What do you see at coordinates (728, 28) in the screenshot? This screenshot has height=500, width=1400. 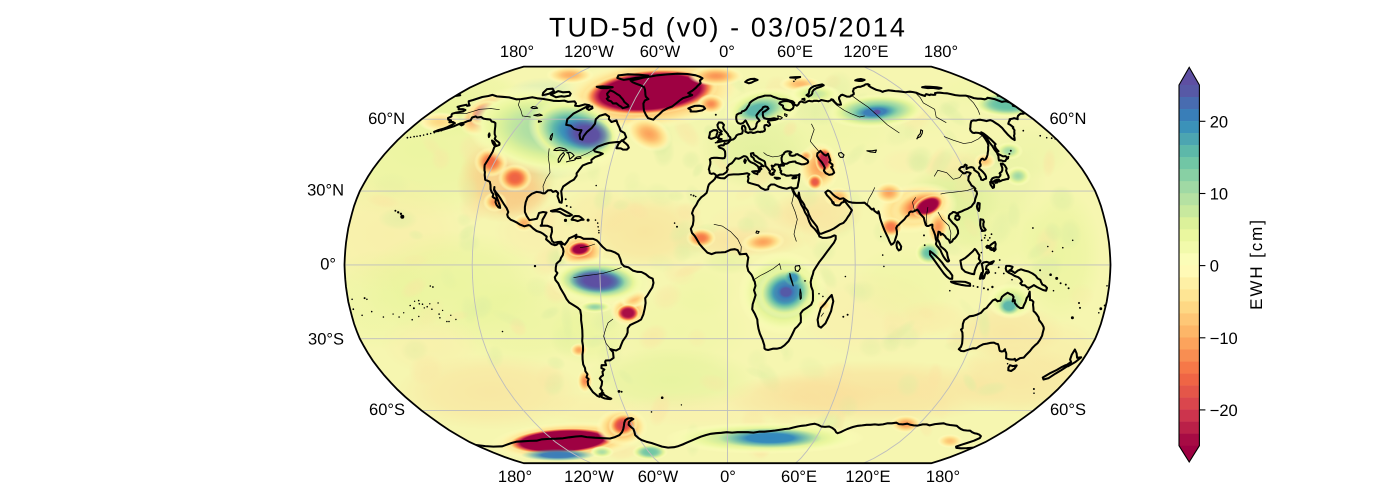 I see `svg-text: TUD-5d (v0) - 03/05/2014` at bounding box center [728, 28].